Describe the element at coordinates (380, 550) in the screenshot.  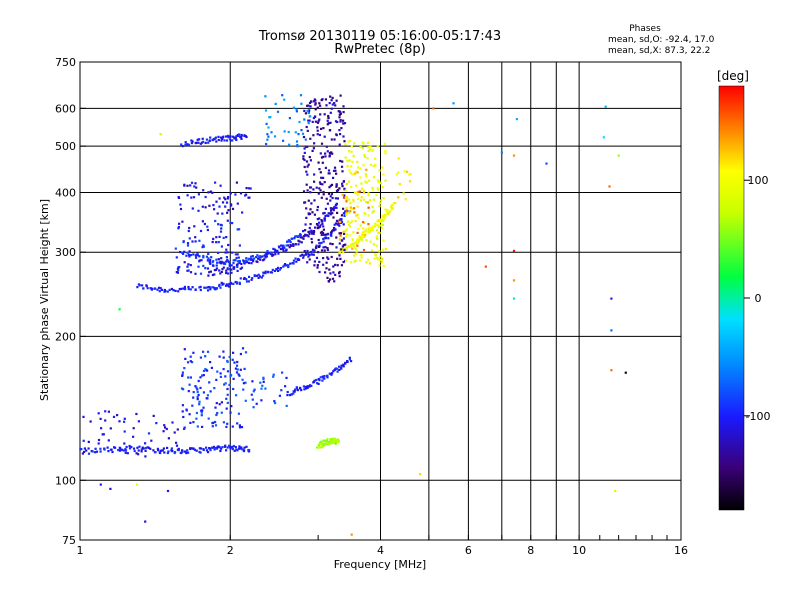
I see `x-tick-label: 4` at that location.